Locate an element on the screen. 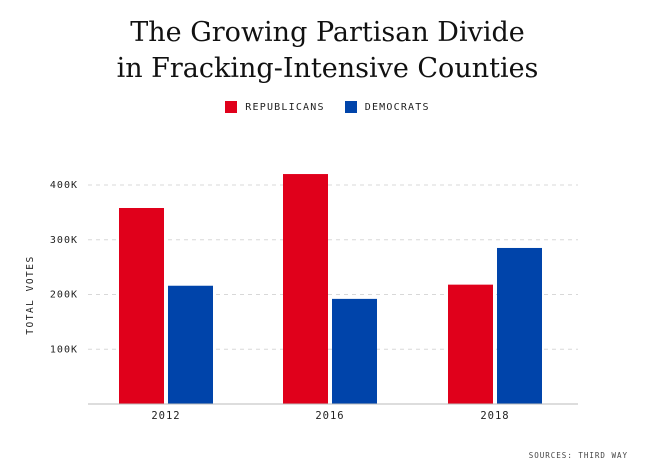  y-axis-label: TOTAL VOTES is located at coordinates (30, 294).